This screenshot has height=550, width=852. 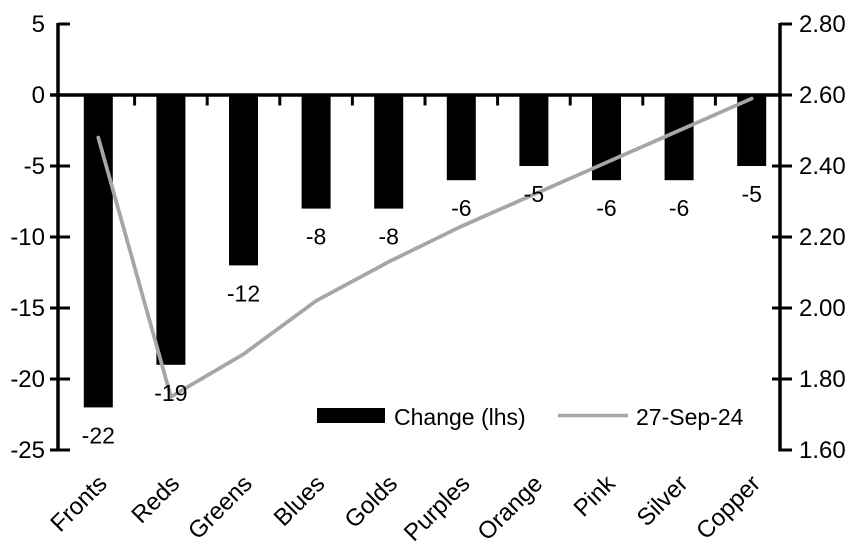 I want to click on right-axis-label: 2.80, so click(x=822, y=24).